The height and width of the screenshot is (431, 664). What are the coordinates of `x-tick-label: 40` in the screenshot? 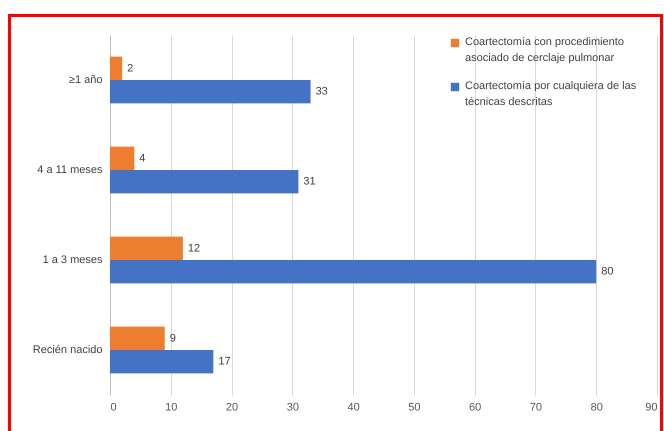 It's located at (353, 408).